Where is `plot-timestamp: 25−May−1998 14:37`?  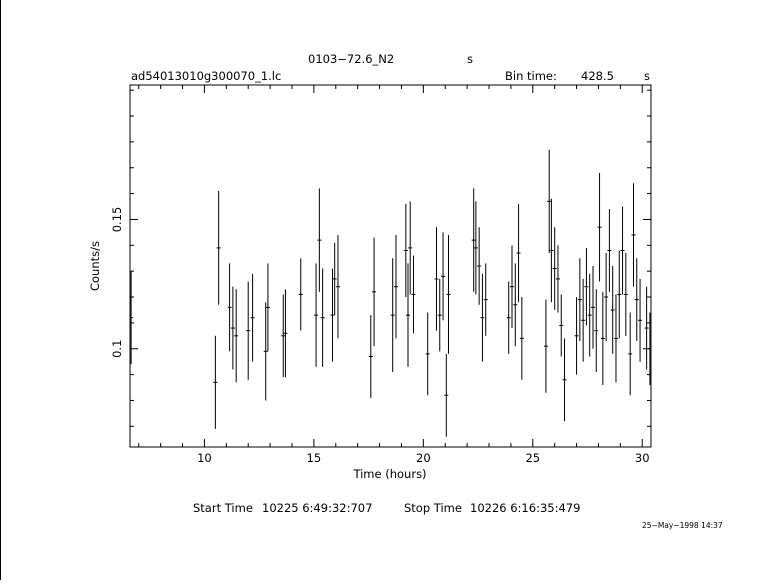 plot-timestamp: 25−May−1998 14:37 is located at coordinates (682, 525).